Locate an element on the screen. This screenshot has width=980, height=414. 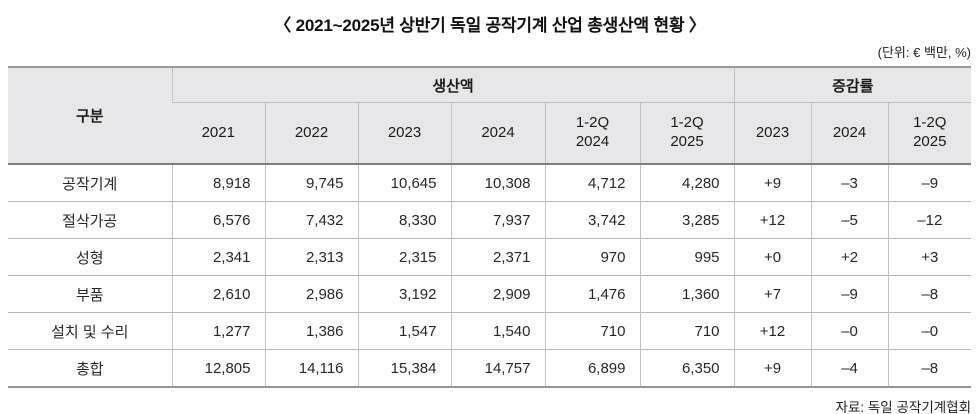
value-cell: 6,576 is located at coordinates (218, 220).